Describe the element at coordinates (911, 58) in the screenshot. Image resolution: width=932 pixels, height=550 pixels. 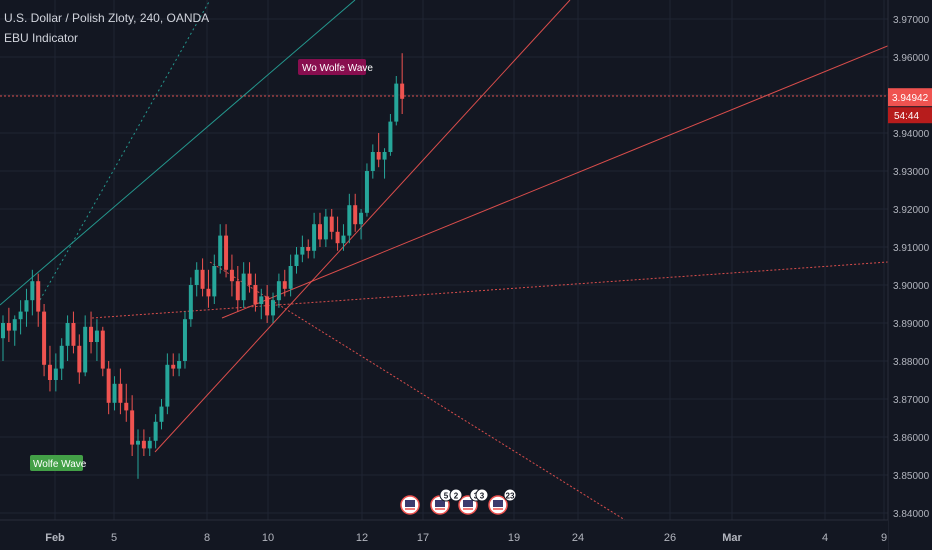
I see `price-tick-label: 3.96000` at that location.